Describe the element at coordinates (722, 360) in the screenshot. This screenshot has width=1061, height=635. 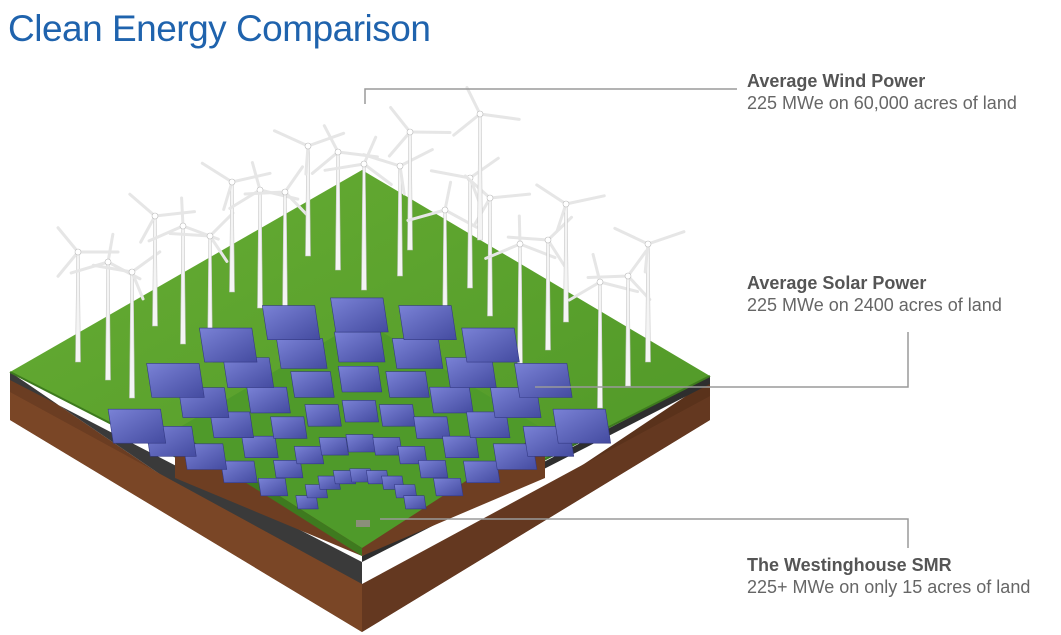
I see `solar-leader-line` at that location.